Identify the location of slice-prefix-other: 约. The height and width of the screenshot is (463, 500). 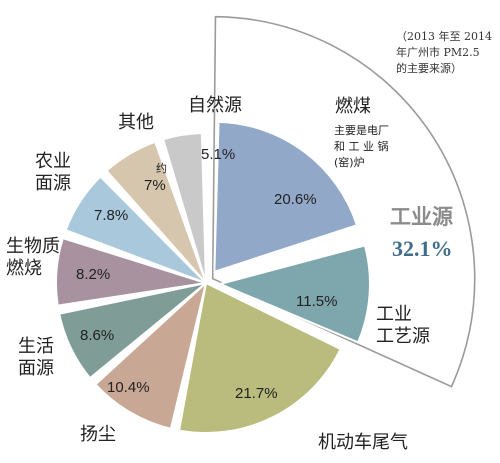
(161, 168).